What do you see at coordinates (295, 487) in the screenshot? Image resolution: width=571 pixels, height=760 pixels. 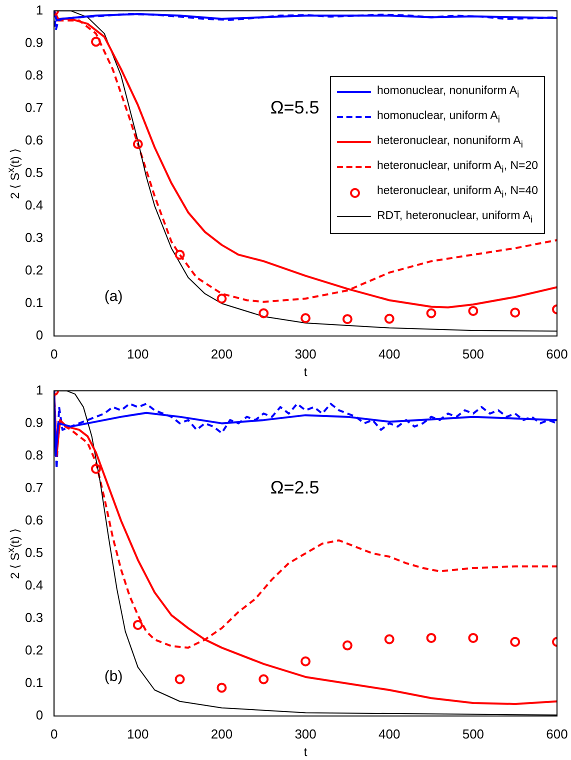 I see `annotation: Ω=2.5` at bounding box center [295, 487].